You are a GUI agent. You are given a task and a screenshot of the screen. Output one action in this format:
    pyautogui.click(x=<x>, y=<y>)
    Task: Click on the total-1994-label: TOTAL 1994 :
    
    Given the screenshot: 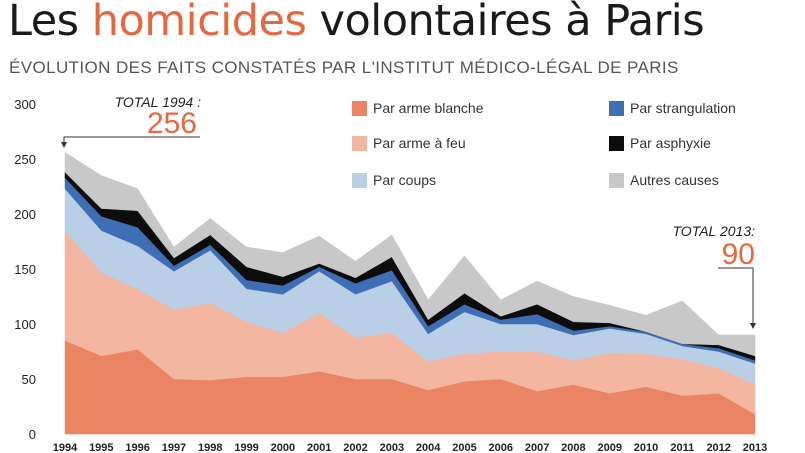 What is the action you would take?
    pyautogui.click(x=158, y=102)
    